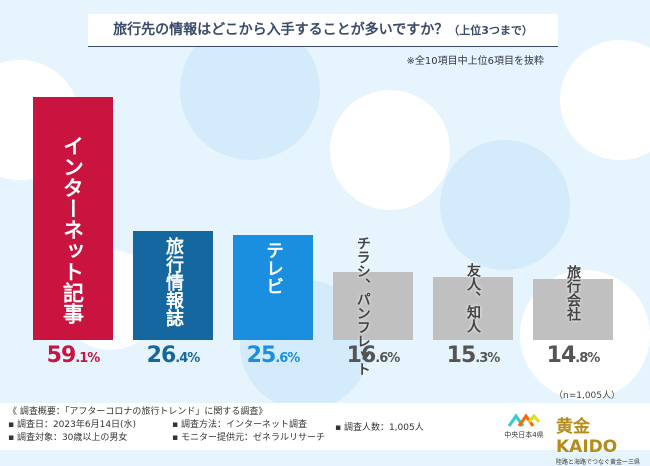  Describe the element at coordinates (572, 293) in the screenshot. I see `bar-label: 旅行会社` at that location.